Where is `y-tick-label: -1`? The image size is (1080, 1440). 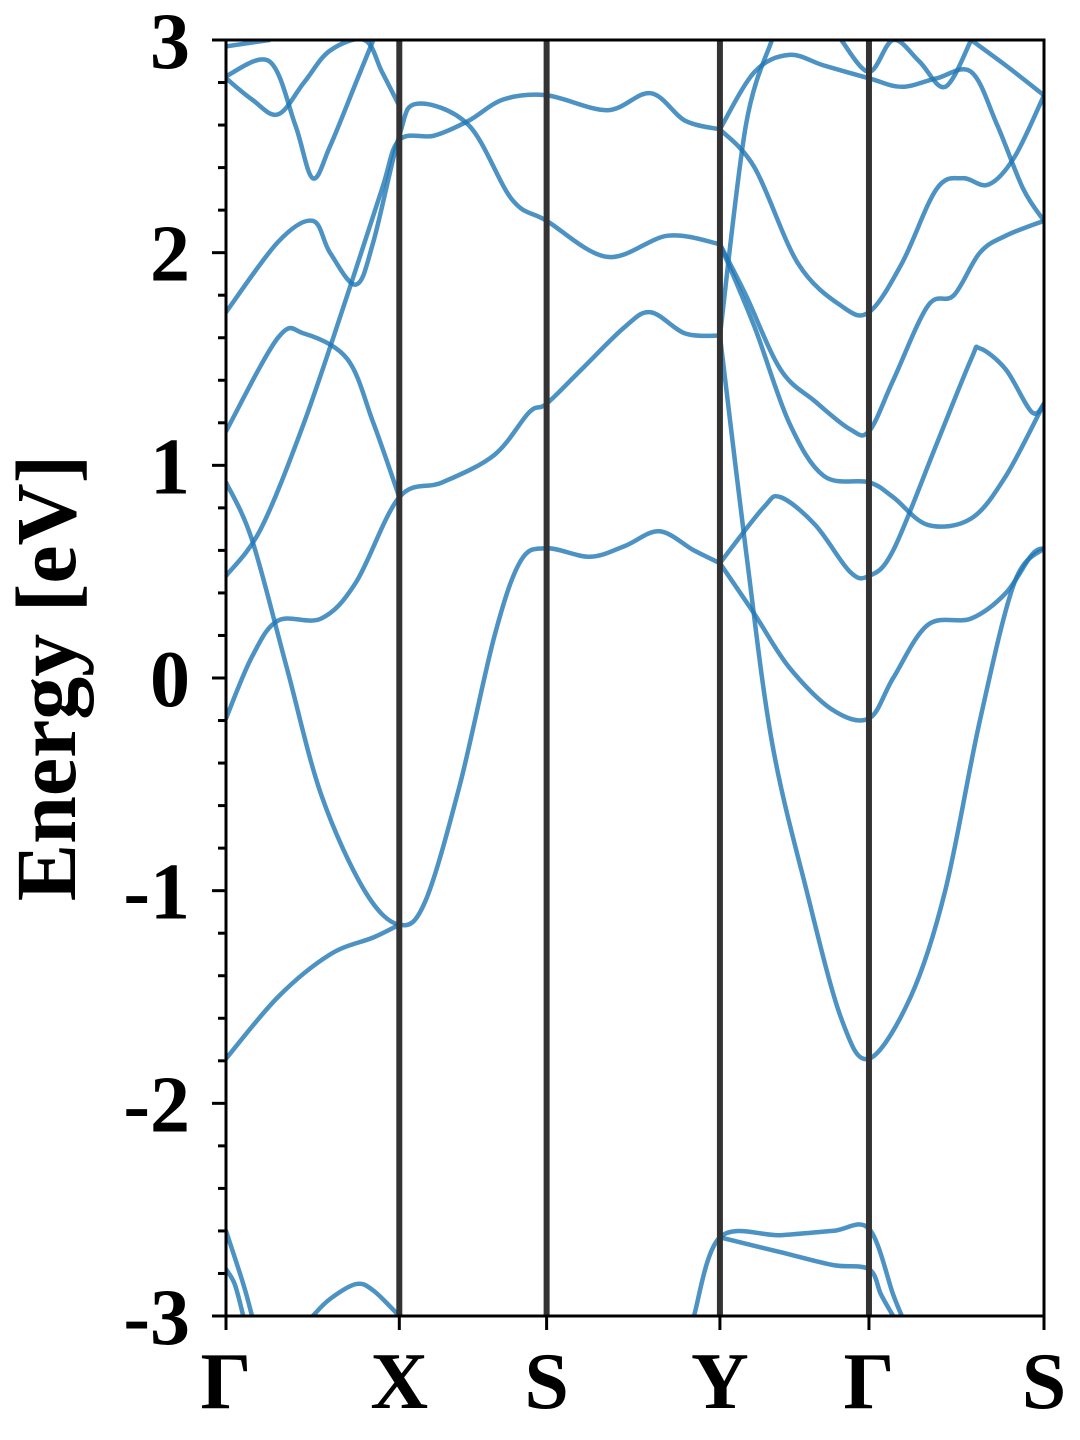 y-tick-label: -1 is located at coordinates (156, 893).